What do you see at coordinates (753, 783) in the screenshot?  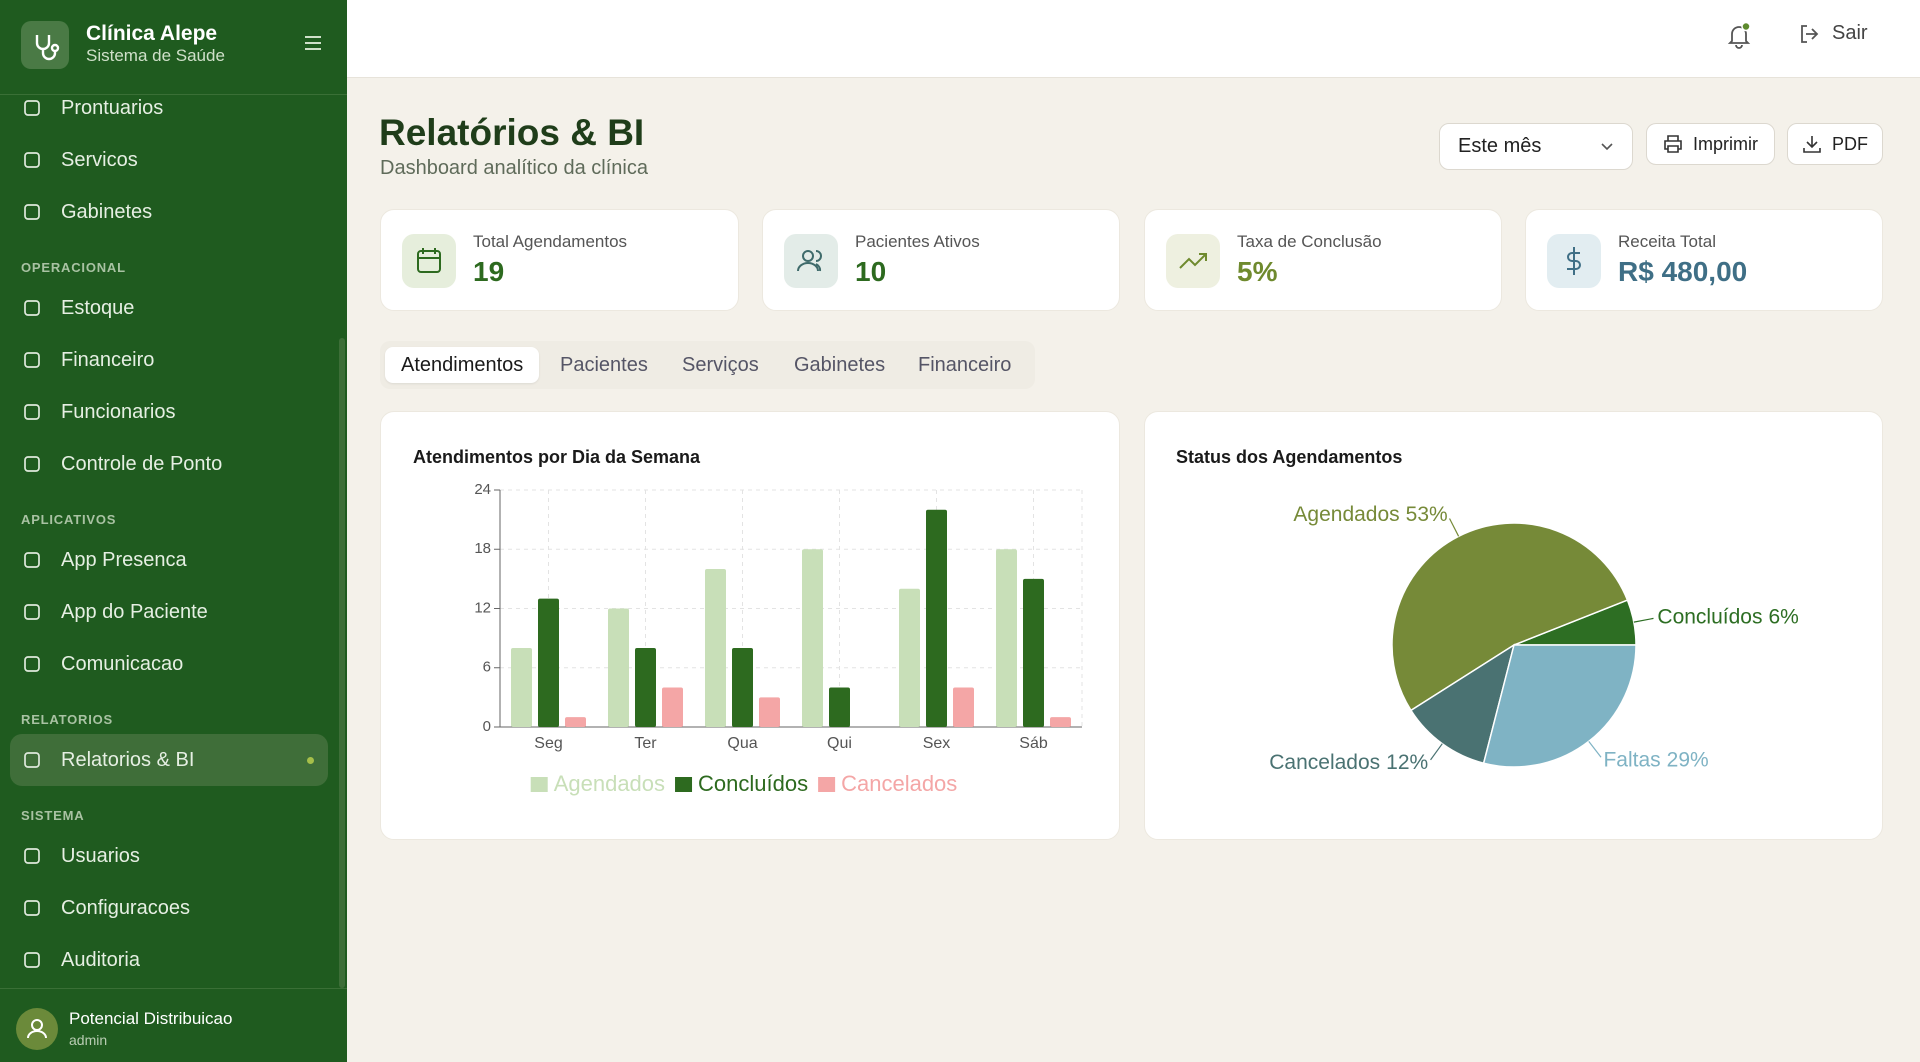 I see `legend-label: Concluídos` at bounding box center [753, 783].